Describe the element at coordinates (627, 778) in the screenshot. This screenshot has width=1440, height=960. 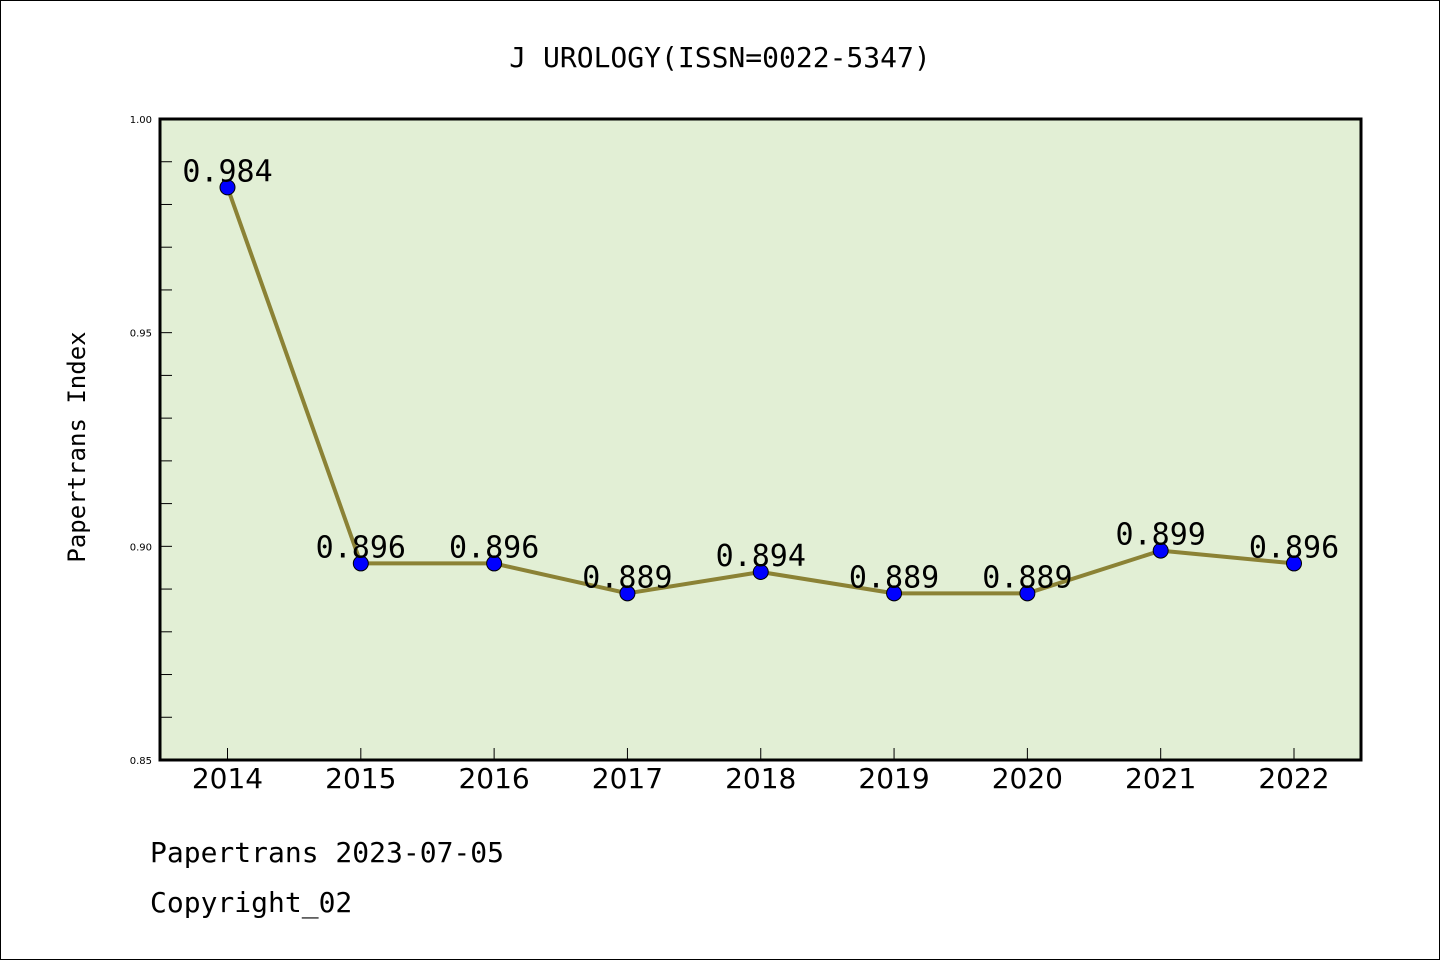
I see `x-tick-label: 2017` at that location.